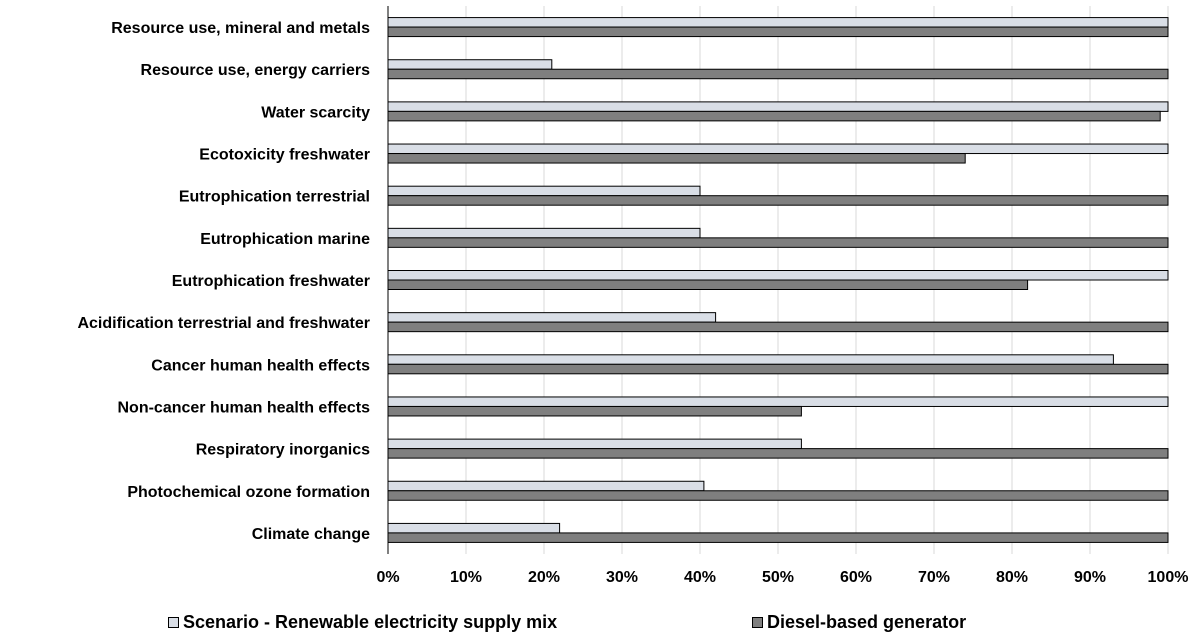  What do you see at coordinates (934, 577) in the screenshot?
I see `x-tick-label: 70%` at bounding box center [934, 577].